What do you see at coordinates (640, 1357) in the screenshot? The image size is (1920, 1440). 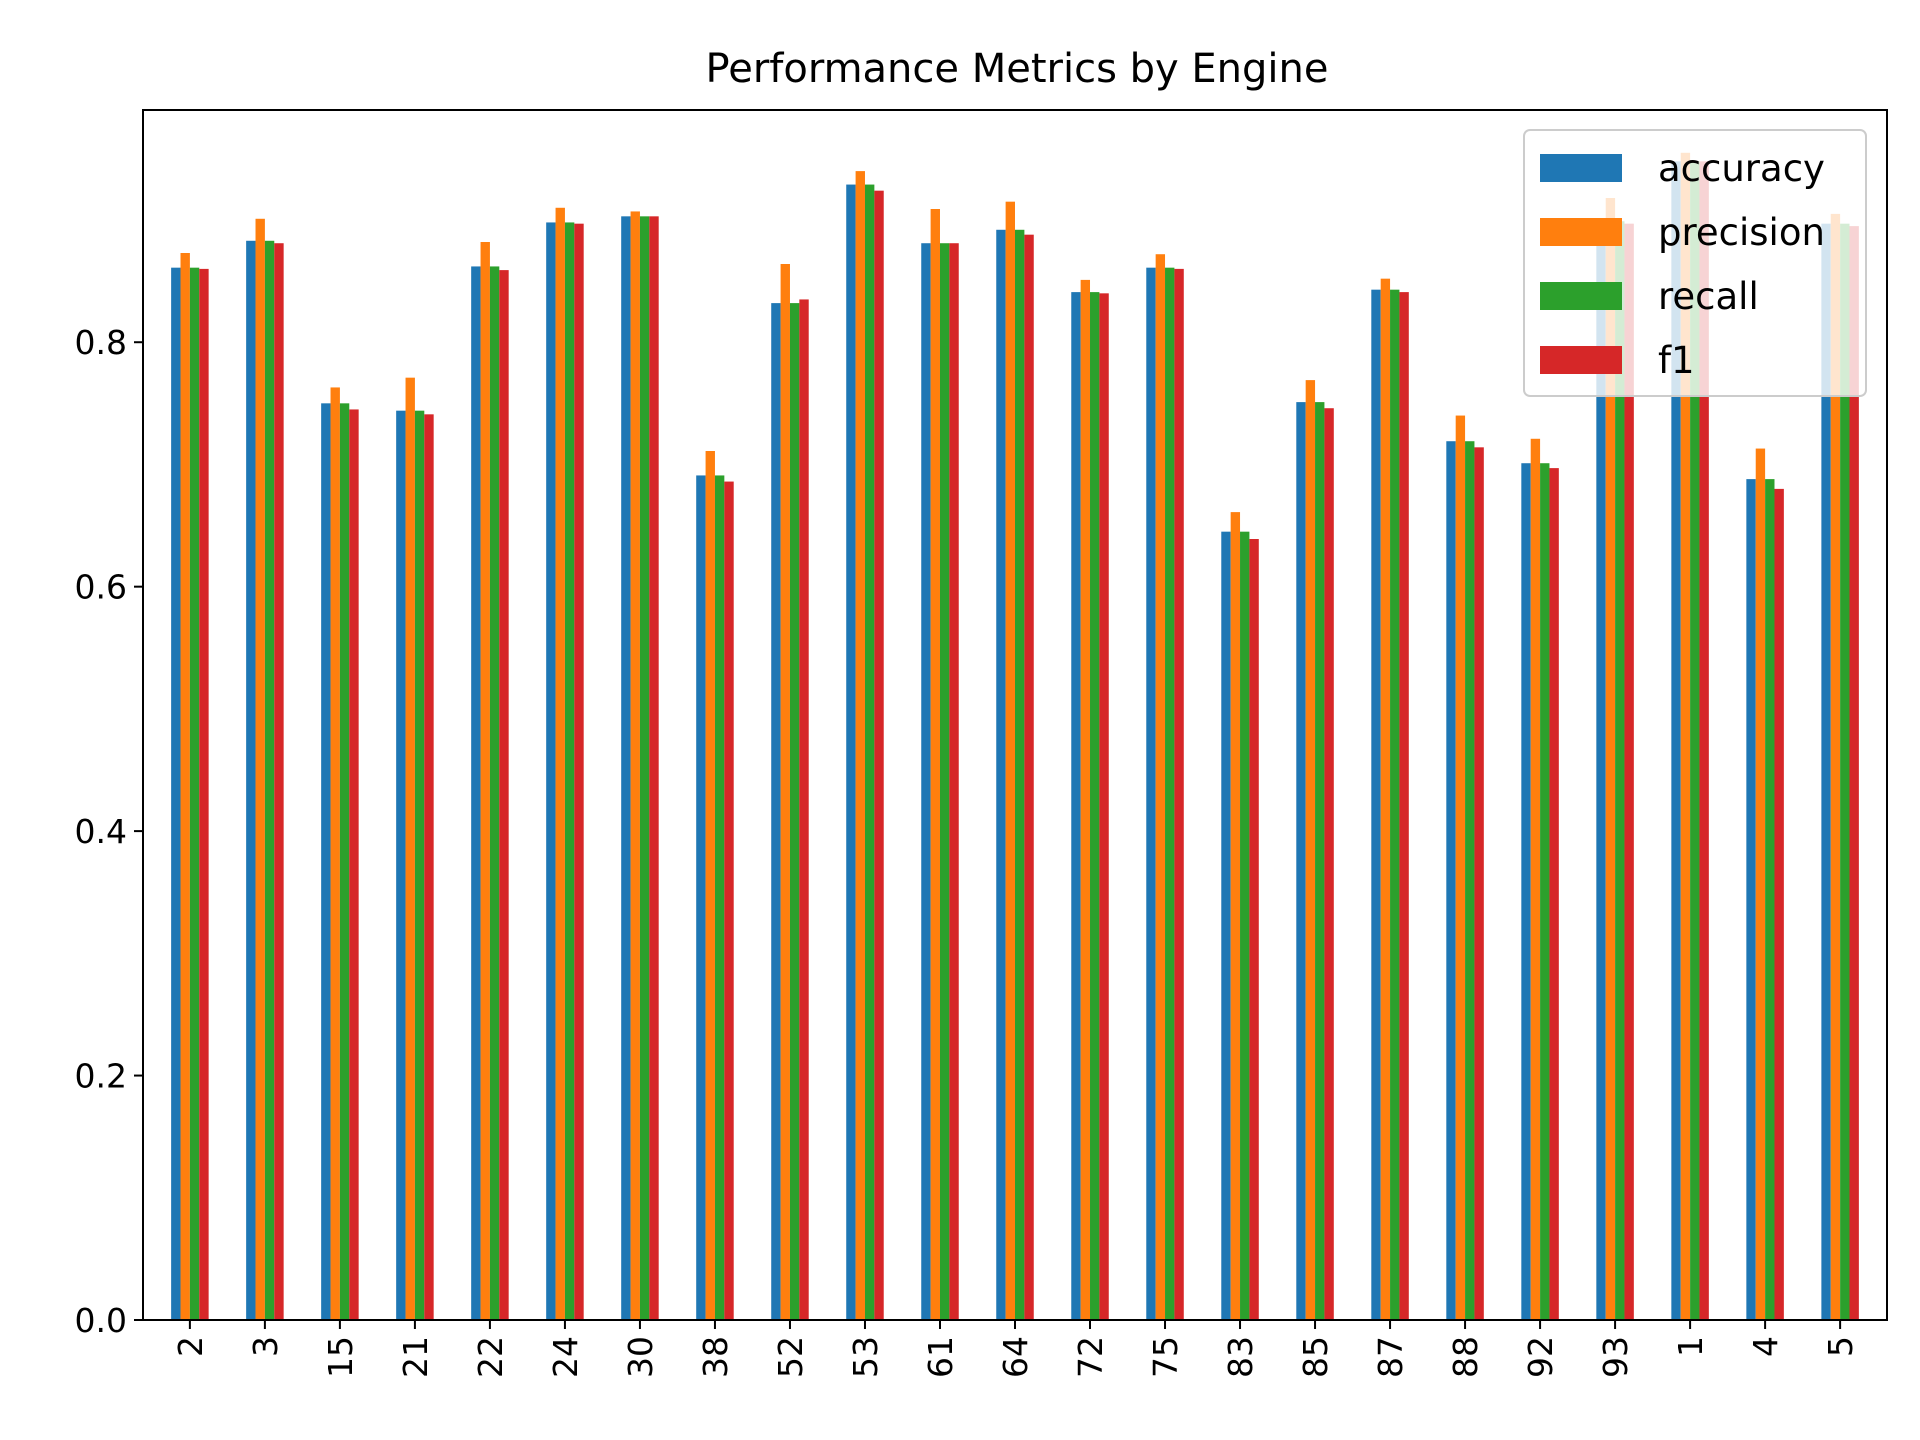 I see `x-tick-label: 30` at bounding box center [640, 1357].